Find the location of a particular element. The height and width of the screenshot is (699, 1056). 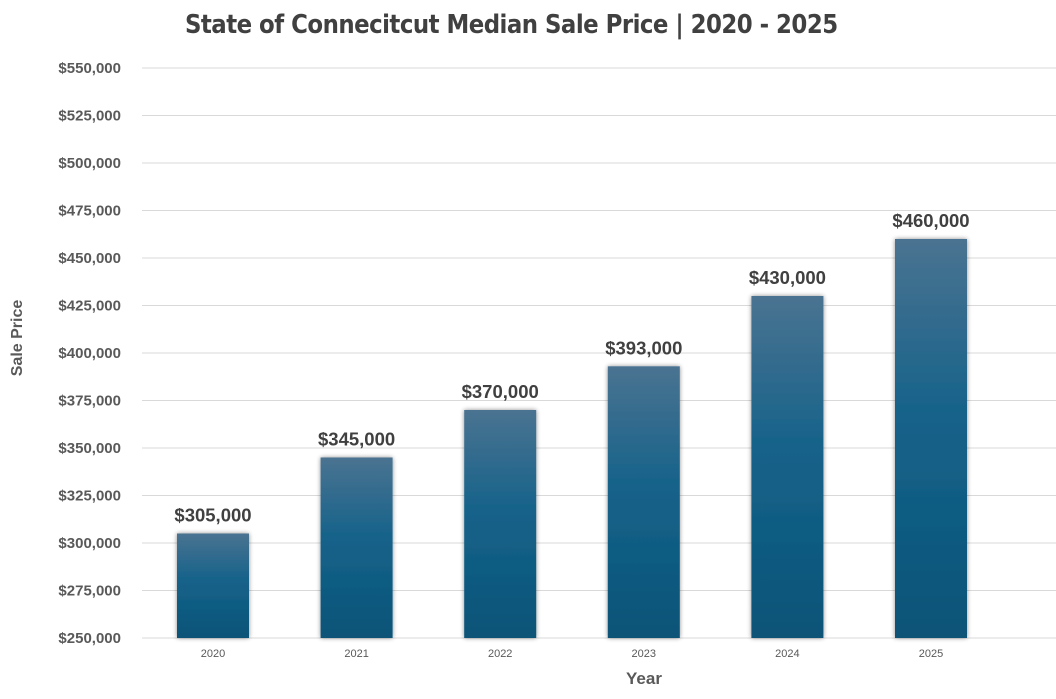

x-axis-ticks: 2020 2021 2022 2023 2024 2025 is located at coordinates (572, 654).